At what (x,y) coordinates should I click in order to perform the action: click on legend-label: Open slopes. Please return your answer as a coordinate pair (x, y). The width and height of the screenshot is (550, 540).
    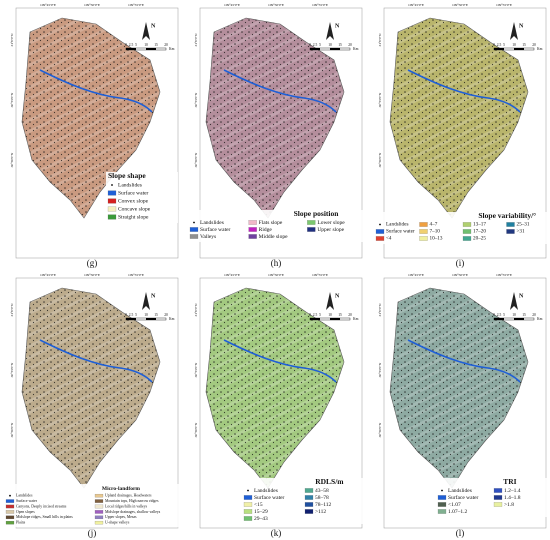
    Looking at the image, I should click on (25, 512).